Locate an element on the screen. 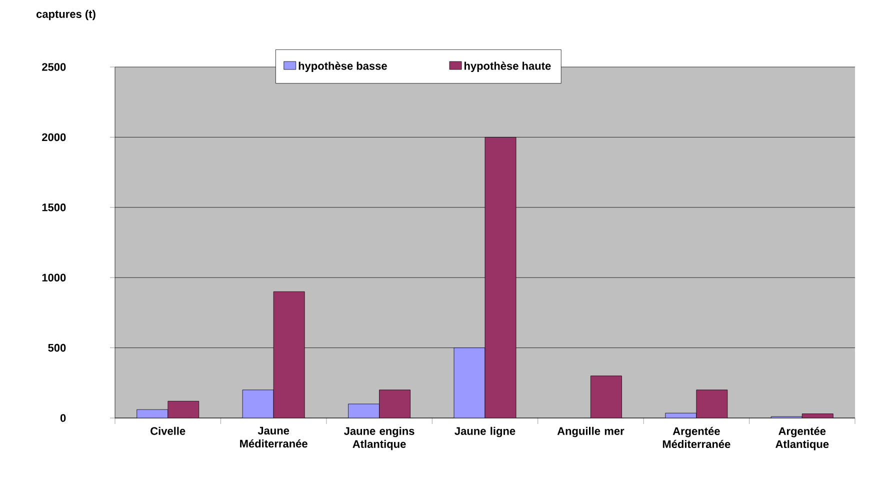 Image resolution: width=896 pixels, height=499 pixels. y-axis-title: captures (t) is located at coordinates (66, 15).